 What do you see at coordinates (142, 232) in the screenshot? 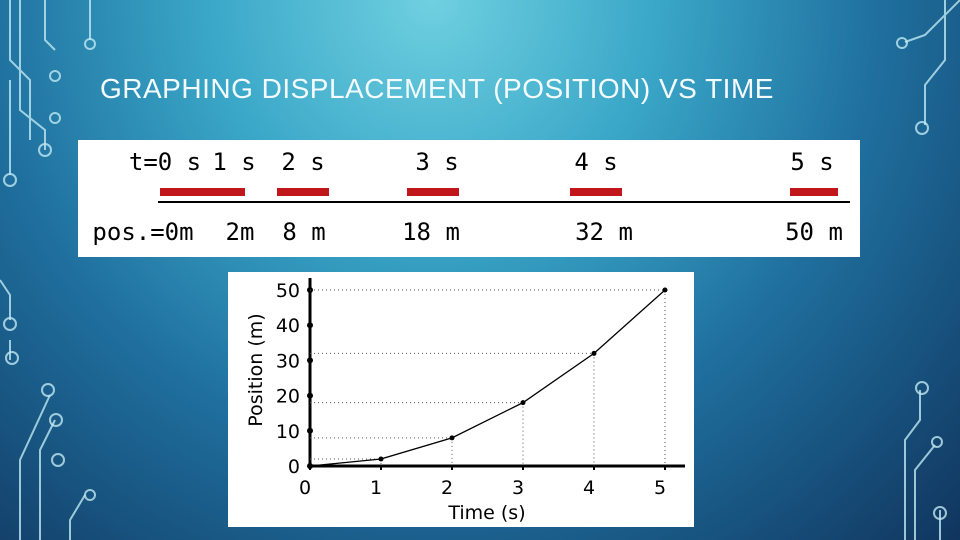
I see `position-label: pos.=0m` at bounding box center [142, 232].